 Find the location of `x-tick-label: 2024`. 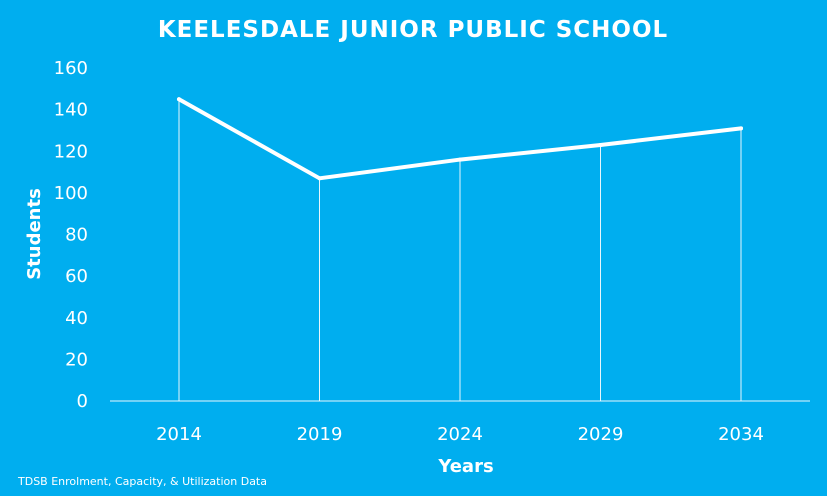

x-tick-label: 2024 is located at coordinates (460, 434).